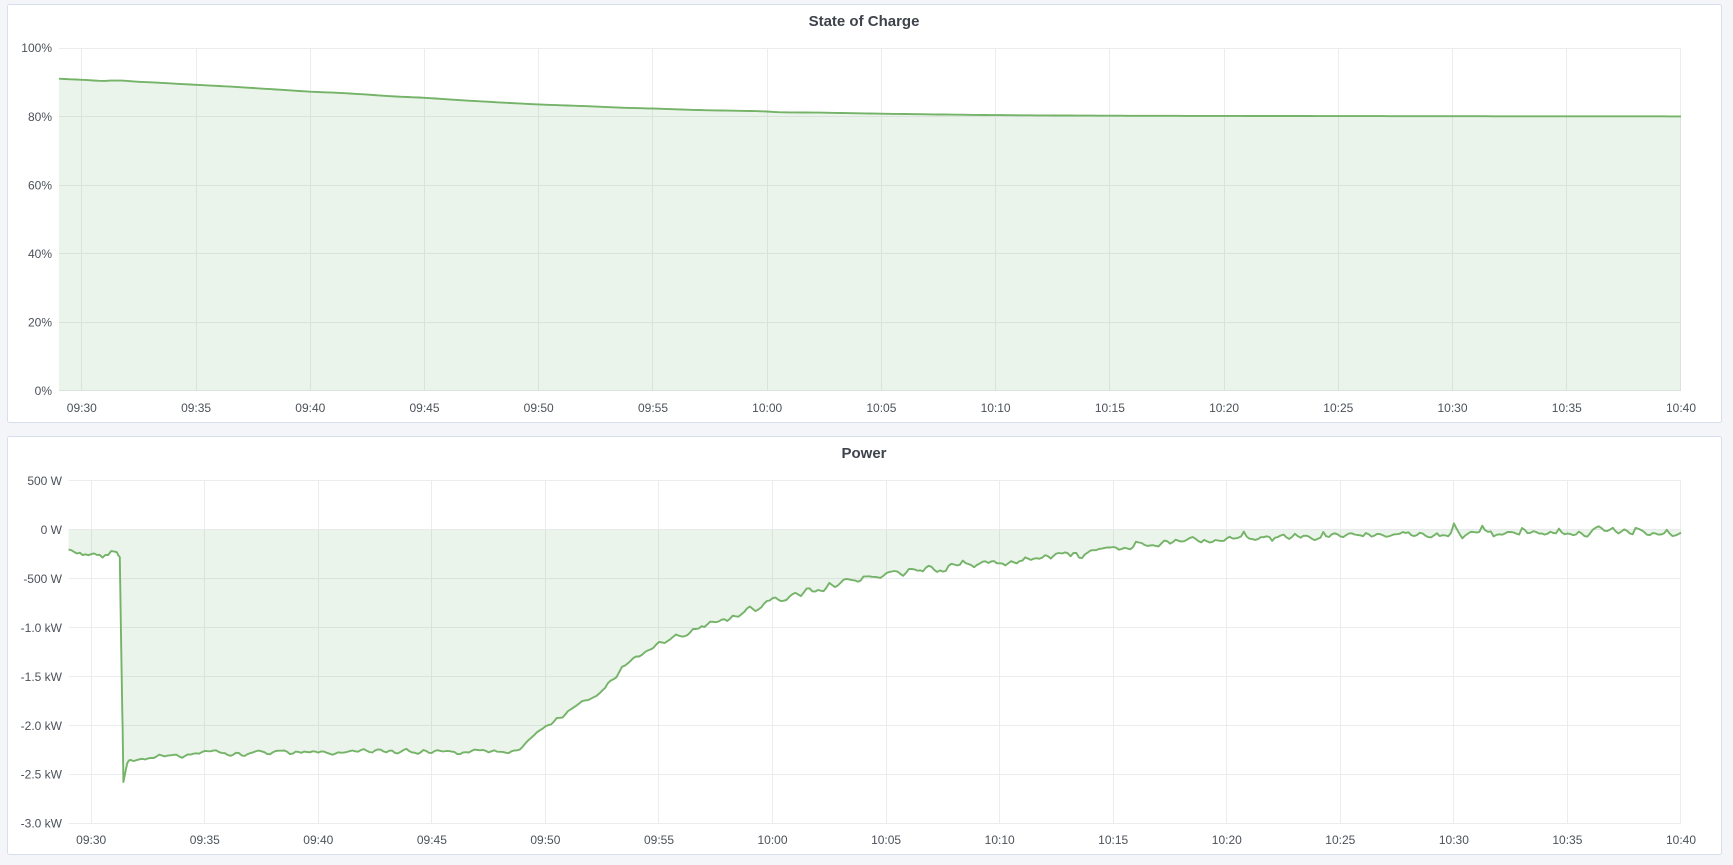 Image resolution: width=1733 pixels, height=865 pixels. I want to click on svg-text: -2.5 kW, so click(42, 775).